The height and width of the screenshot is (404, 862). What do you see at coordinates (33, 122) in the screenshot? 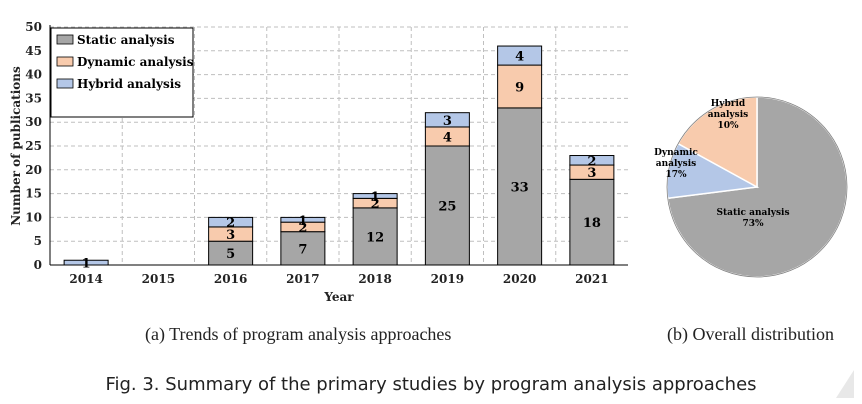
I see `y-tick-label: 30` at bounding box center [33, 122].